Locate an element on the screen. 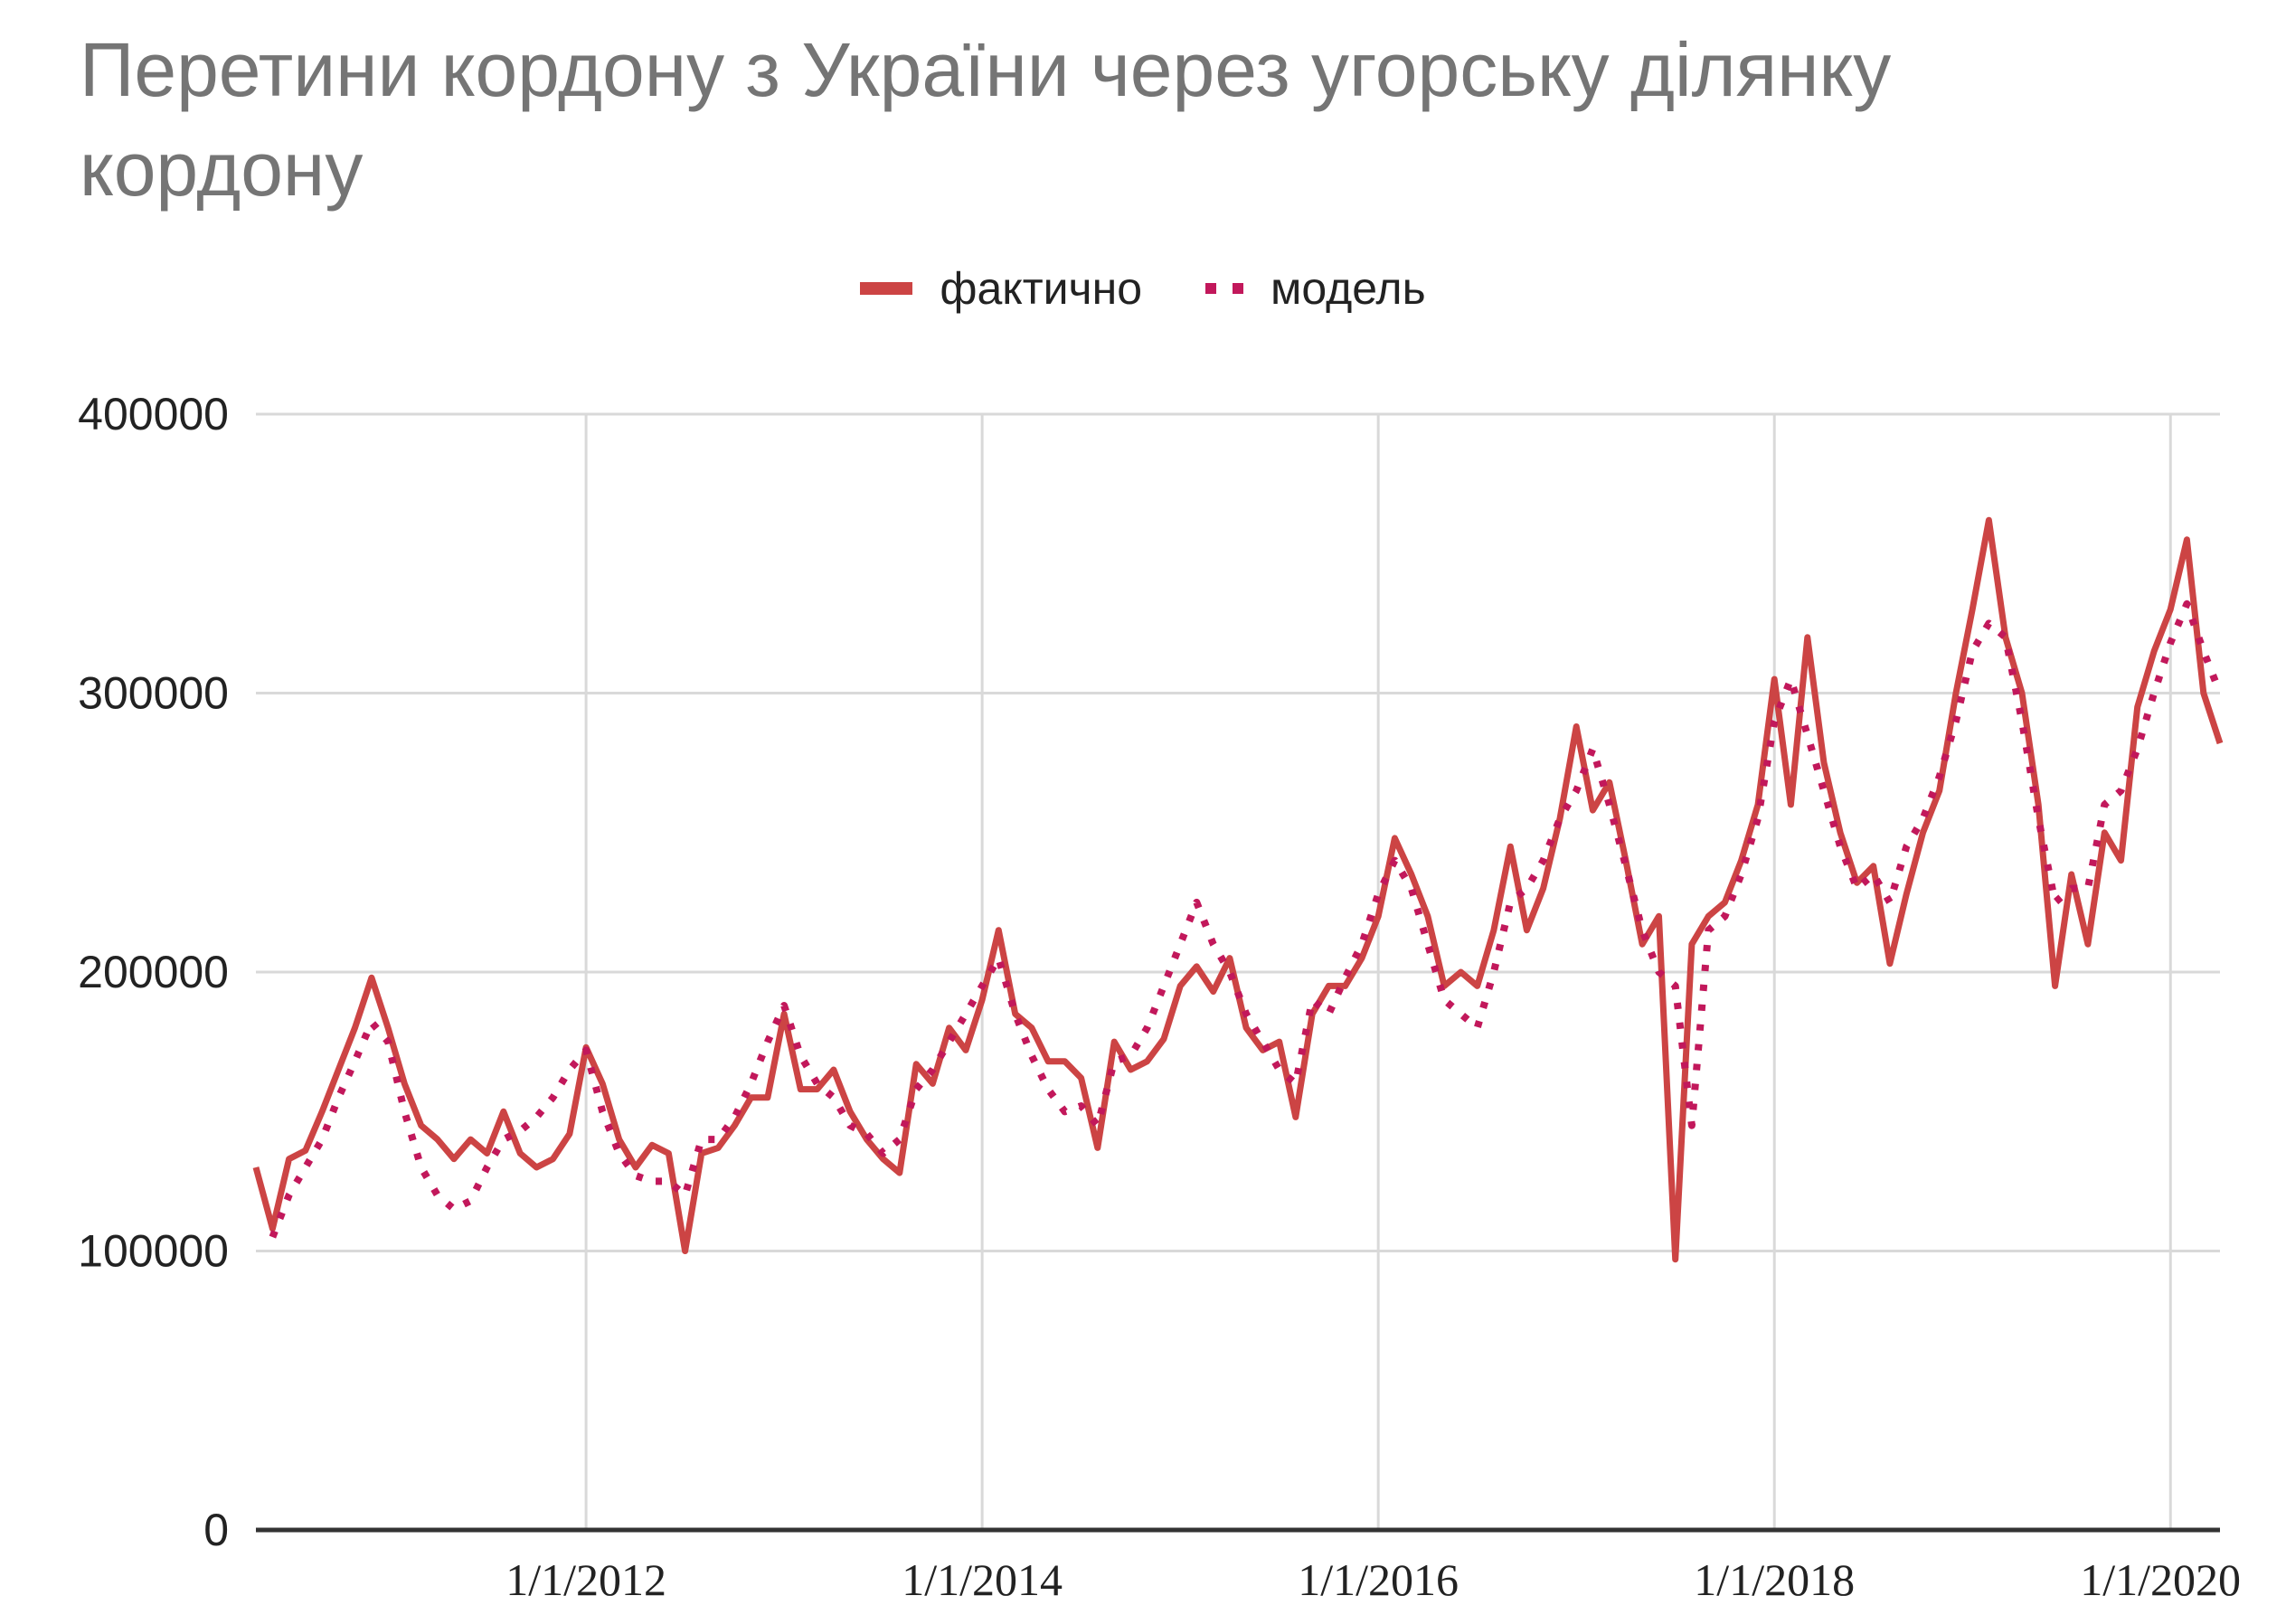 This screenshot has height=1624, width=2286. x-tick-label: 1/1/2016 is located at coordinates (1378, 1580).